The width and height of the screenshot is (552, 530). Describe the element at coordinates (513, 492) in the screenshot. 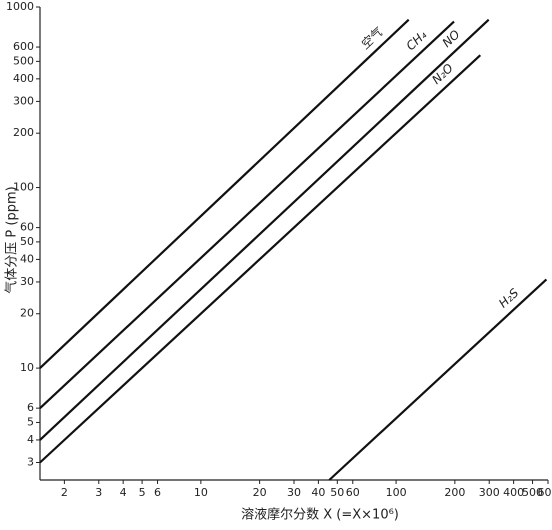

I see `x-tick-label: 400` at that location.